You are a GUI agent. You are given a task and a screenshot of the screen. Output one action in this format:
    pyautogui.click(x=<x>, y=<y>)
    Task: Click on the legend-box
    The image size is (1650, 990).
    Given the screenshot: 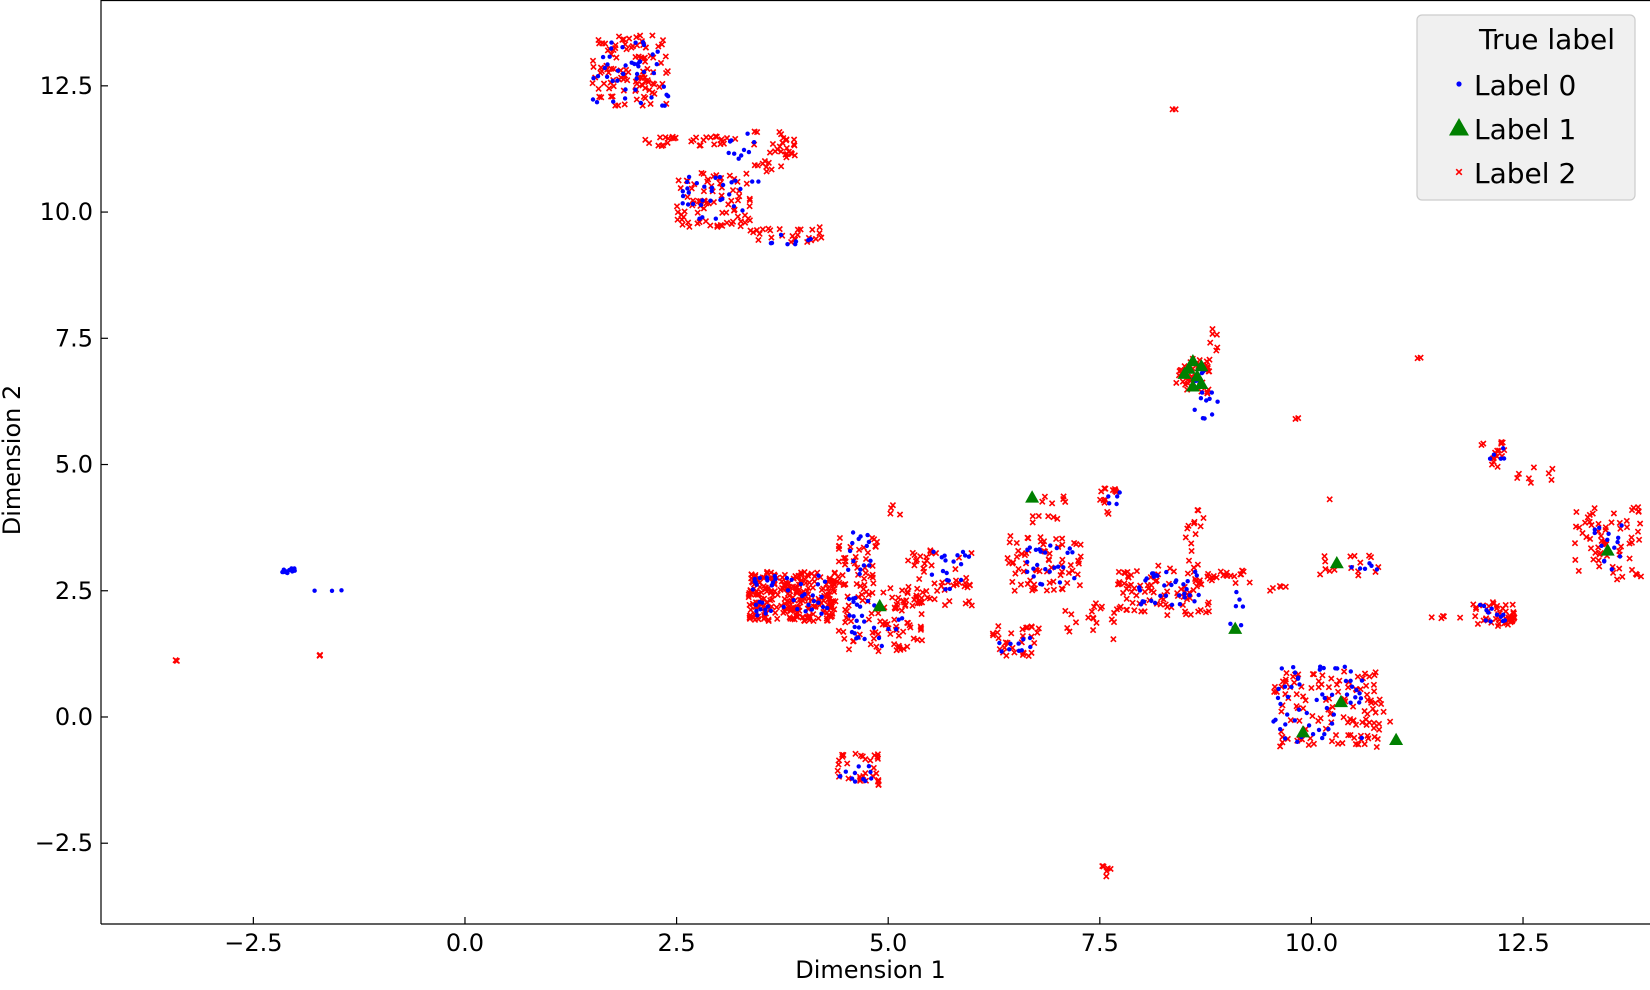 What is the action you would take?
    pyautogui.click(x=1526, y=107)
    